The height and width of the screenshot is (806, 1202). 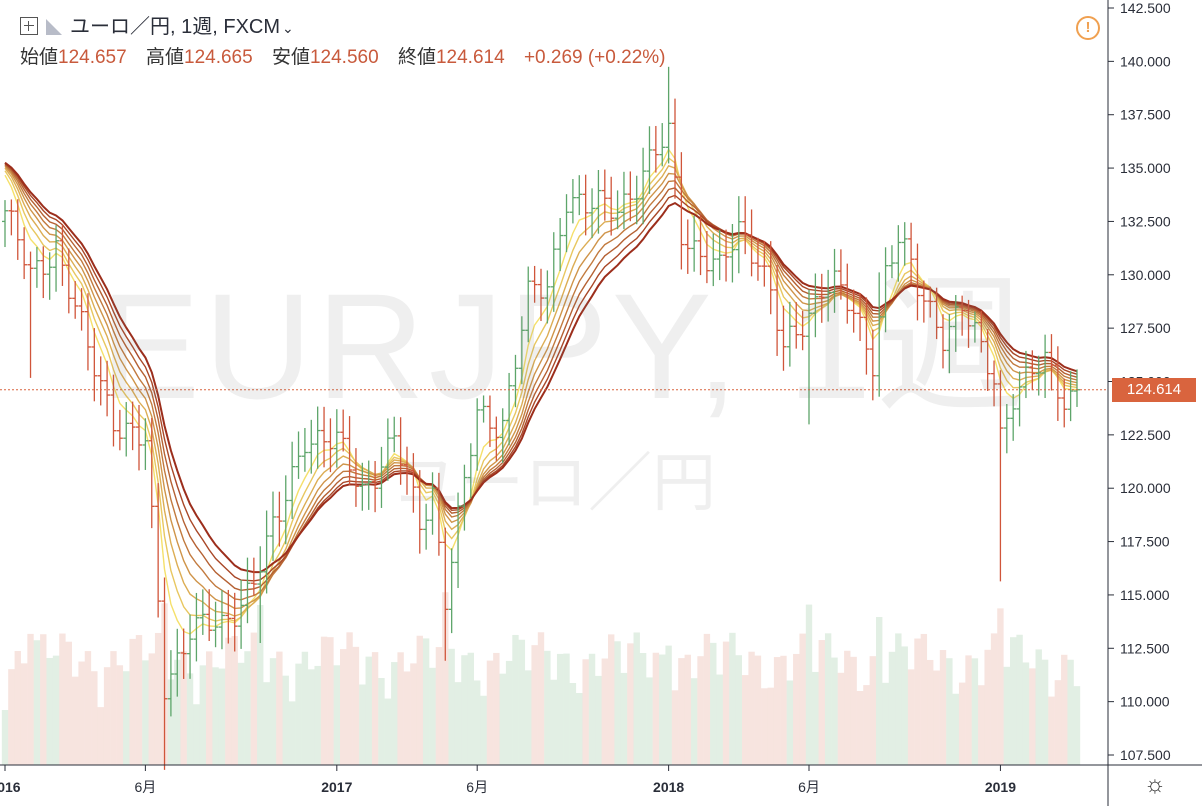 I want to click on y-tick-label: 110.000, so click(x=1145, y=702).